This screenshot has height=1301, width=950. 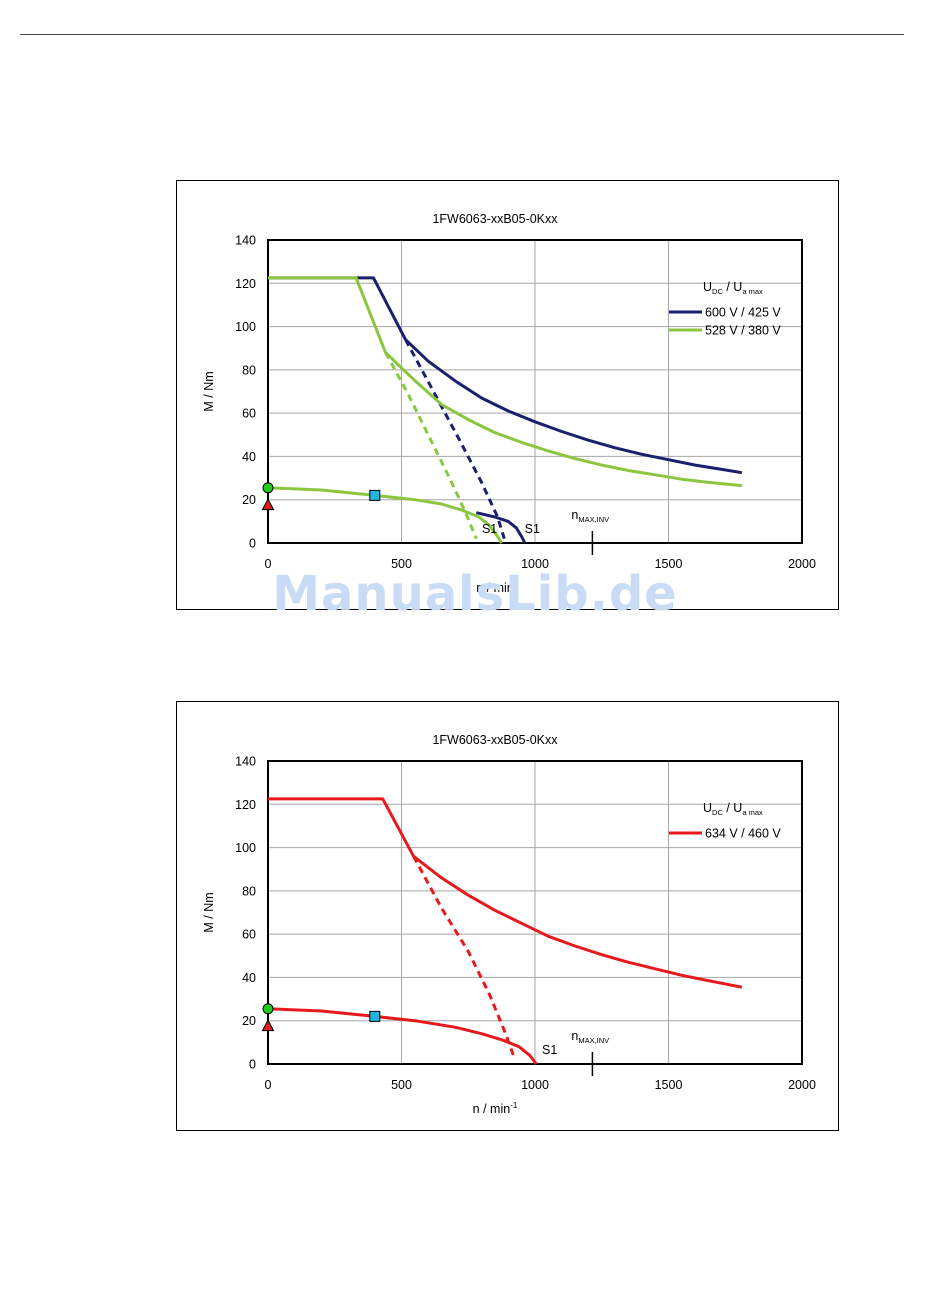 I want to click on chart-2-y-tick-label-3: 60, so click(x=249, y=935).